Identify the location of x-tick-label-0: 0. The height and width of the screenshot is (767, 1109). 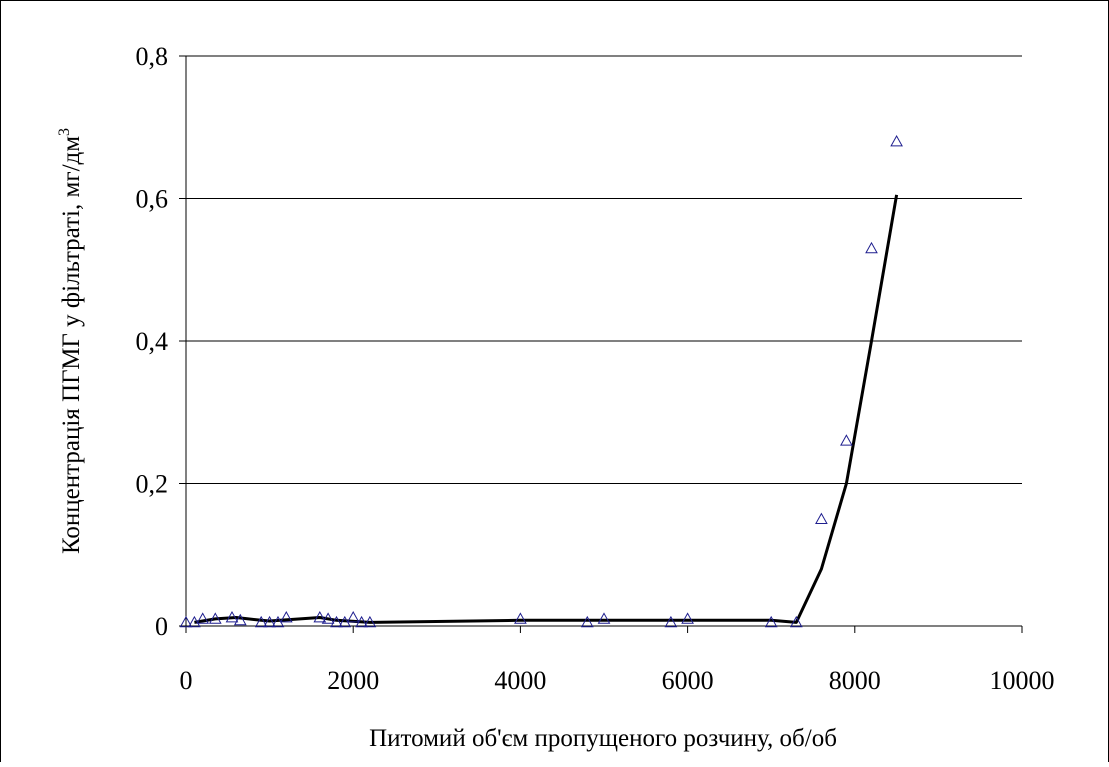
(186, 680).